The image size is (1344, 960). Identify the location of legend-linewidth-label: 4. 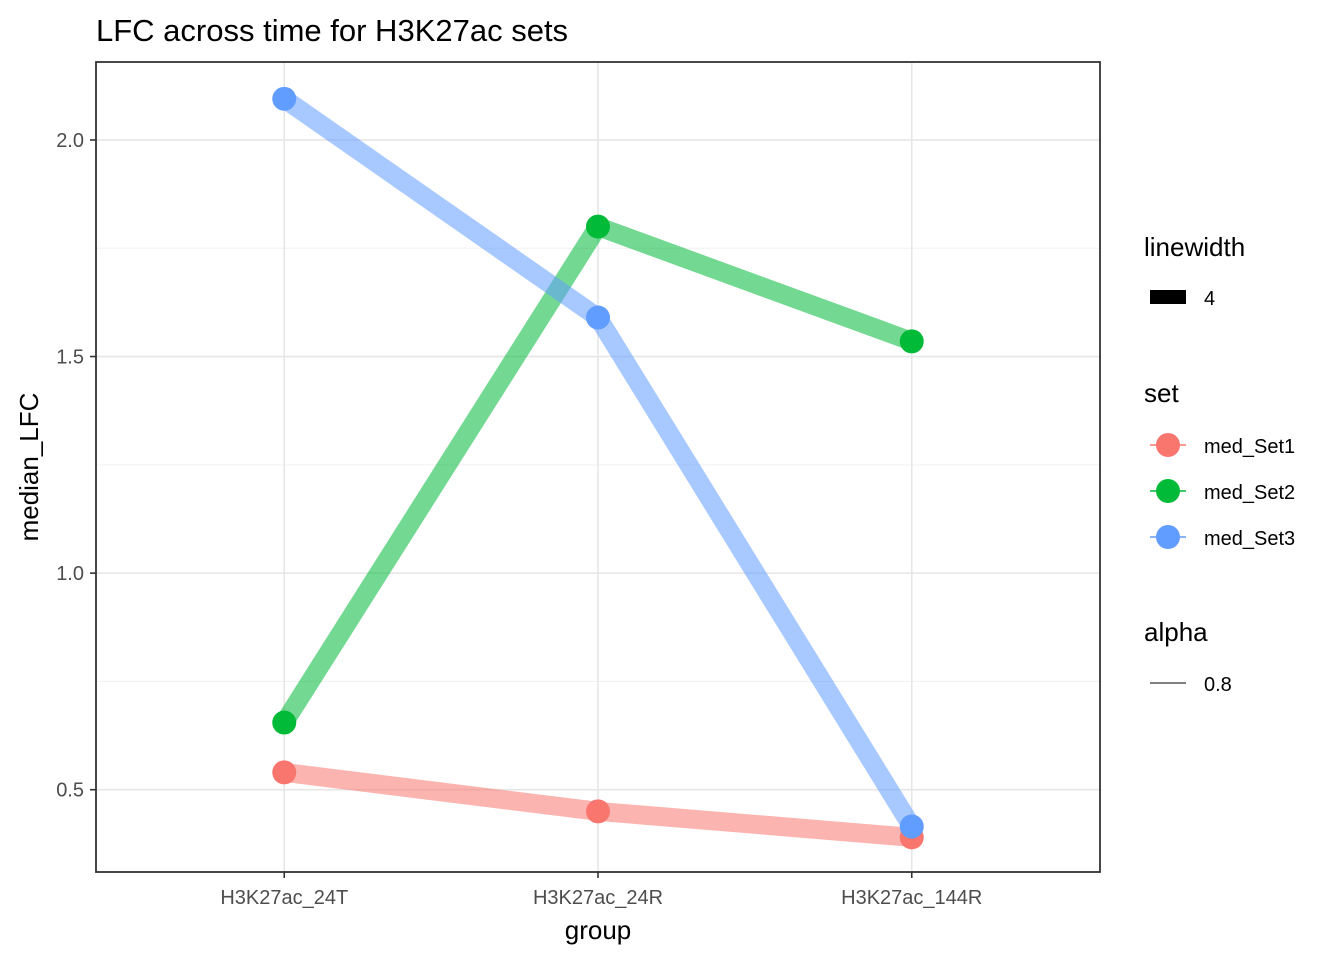
(1209, 299).